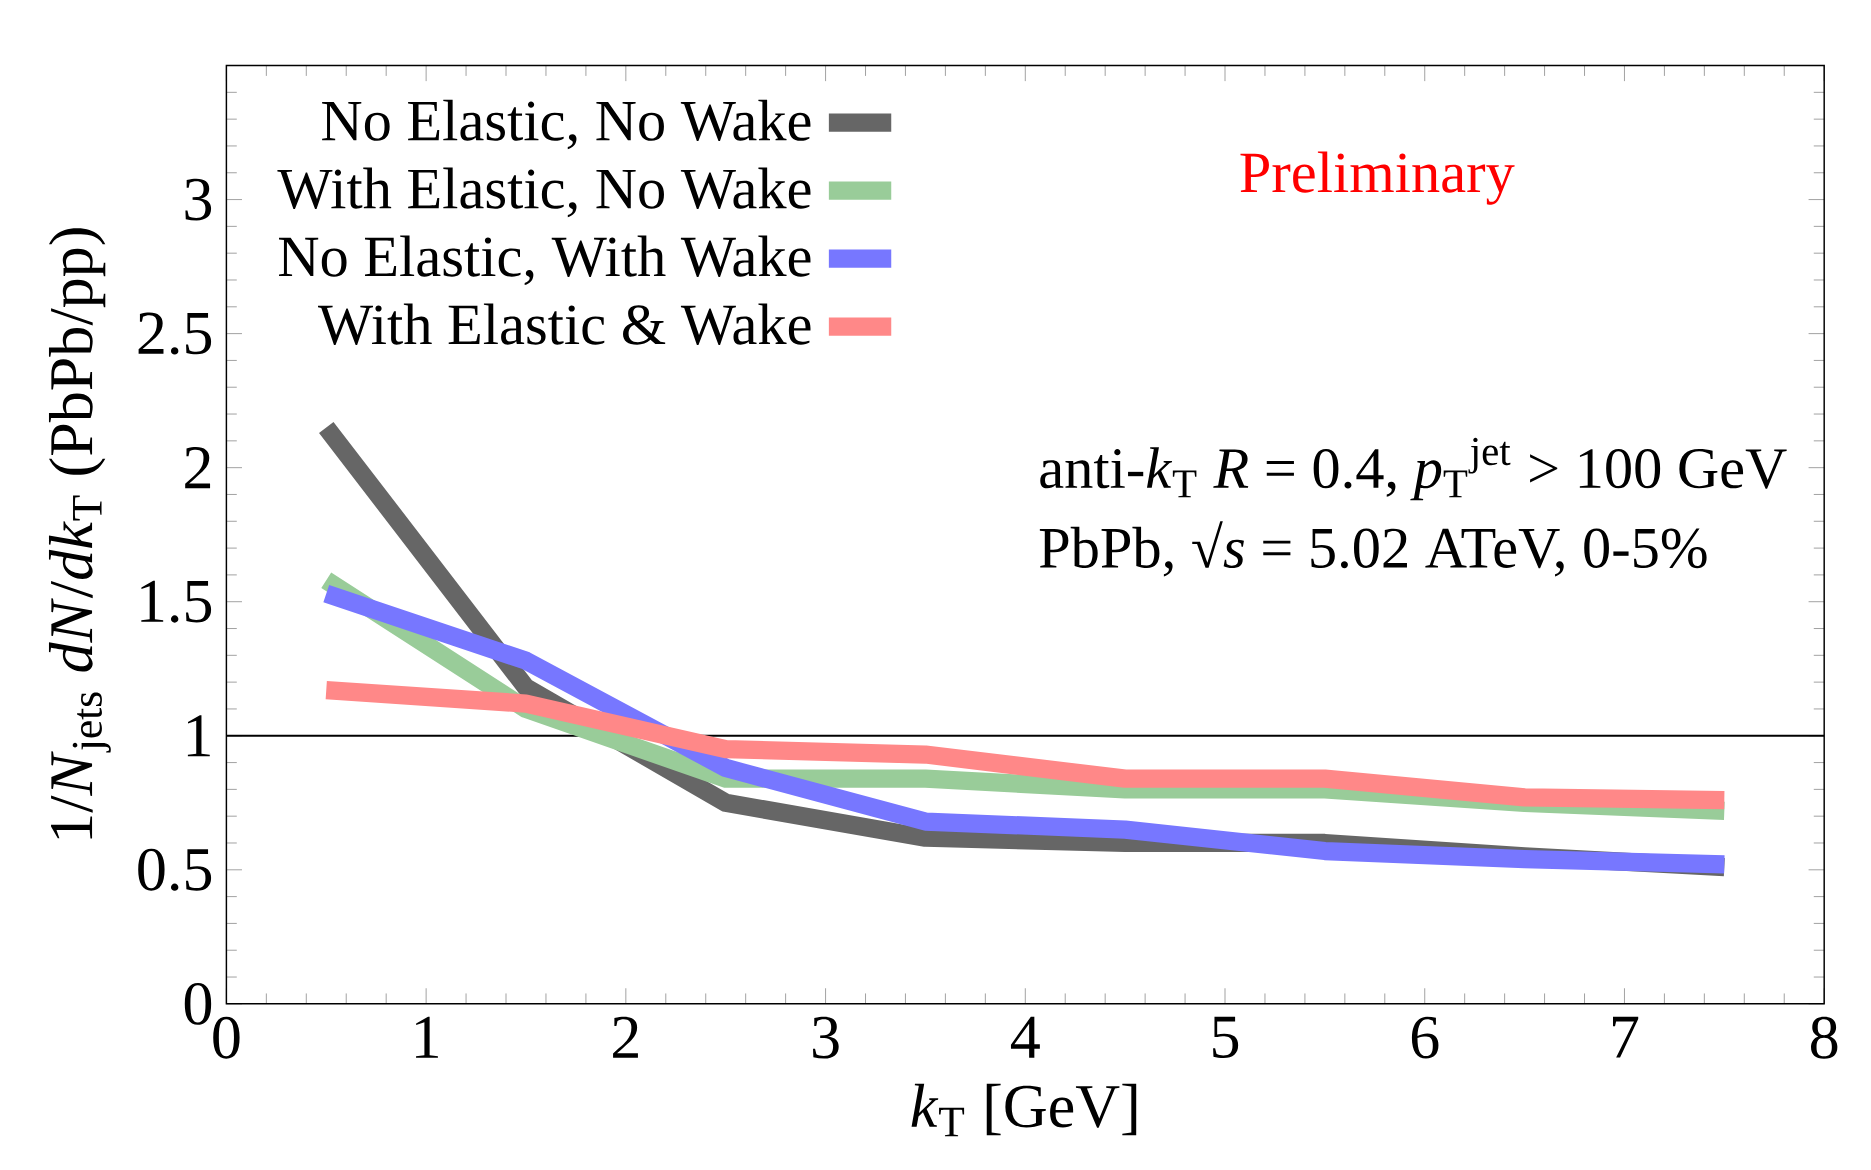  What do you see at coordinates (176, 601) in the screenshot?
I see `y-tick-label: 1.5` at bounding box center [176, 601].